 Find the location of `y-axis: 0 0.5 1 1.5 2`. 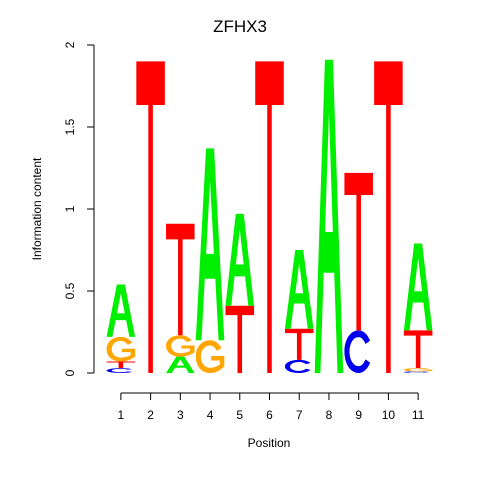

y-axis: 0 0.5 1 1.5 2 is located at coordinates (79, 208).